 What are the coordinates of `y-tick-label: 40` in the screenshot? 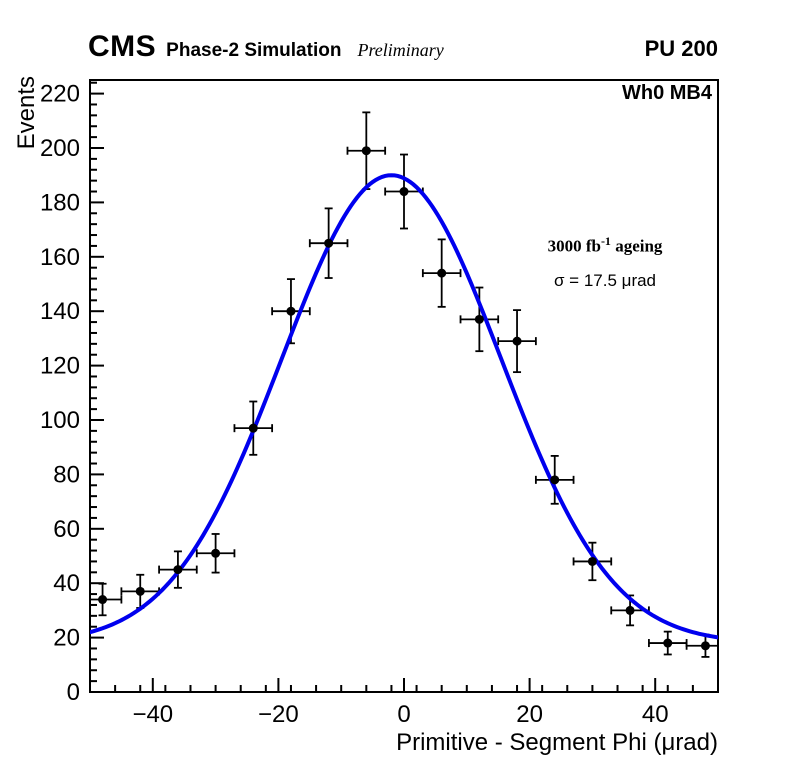 It's located at (66, 583).